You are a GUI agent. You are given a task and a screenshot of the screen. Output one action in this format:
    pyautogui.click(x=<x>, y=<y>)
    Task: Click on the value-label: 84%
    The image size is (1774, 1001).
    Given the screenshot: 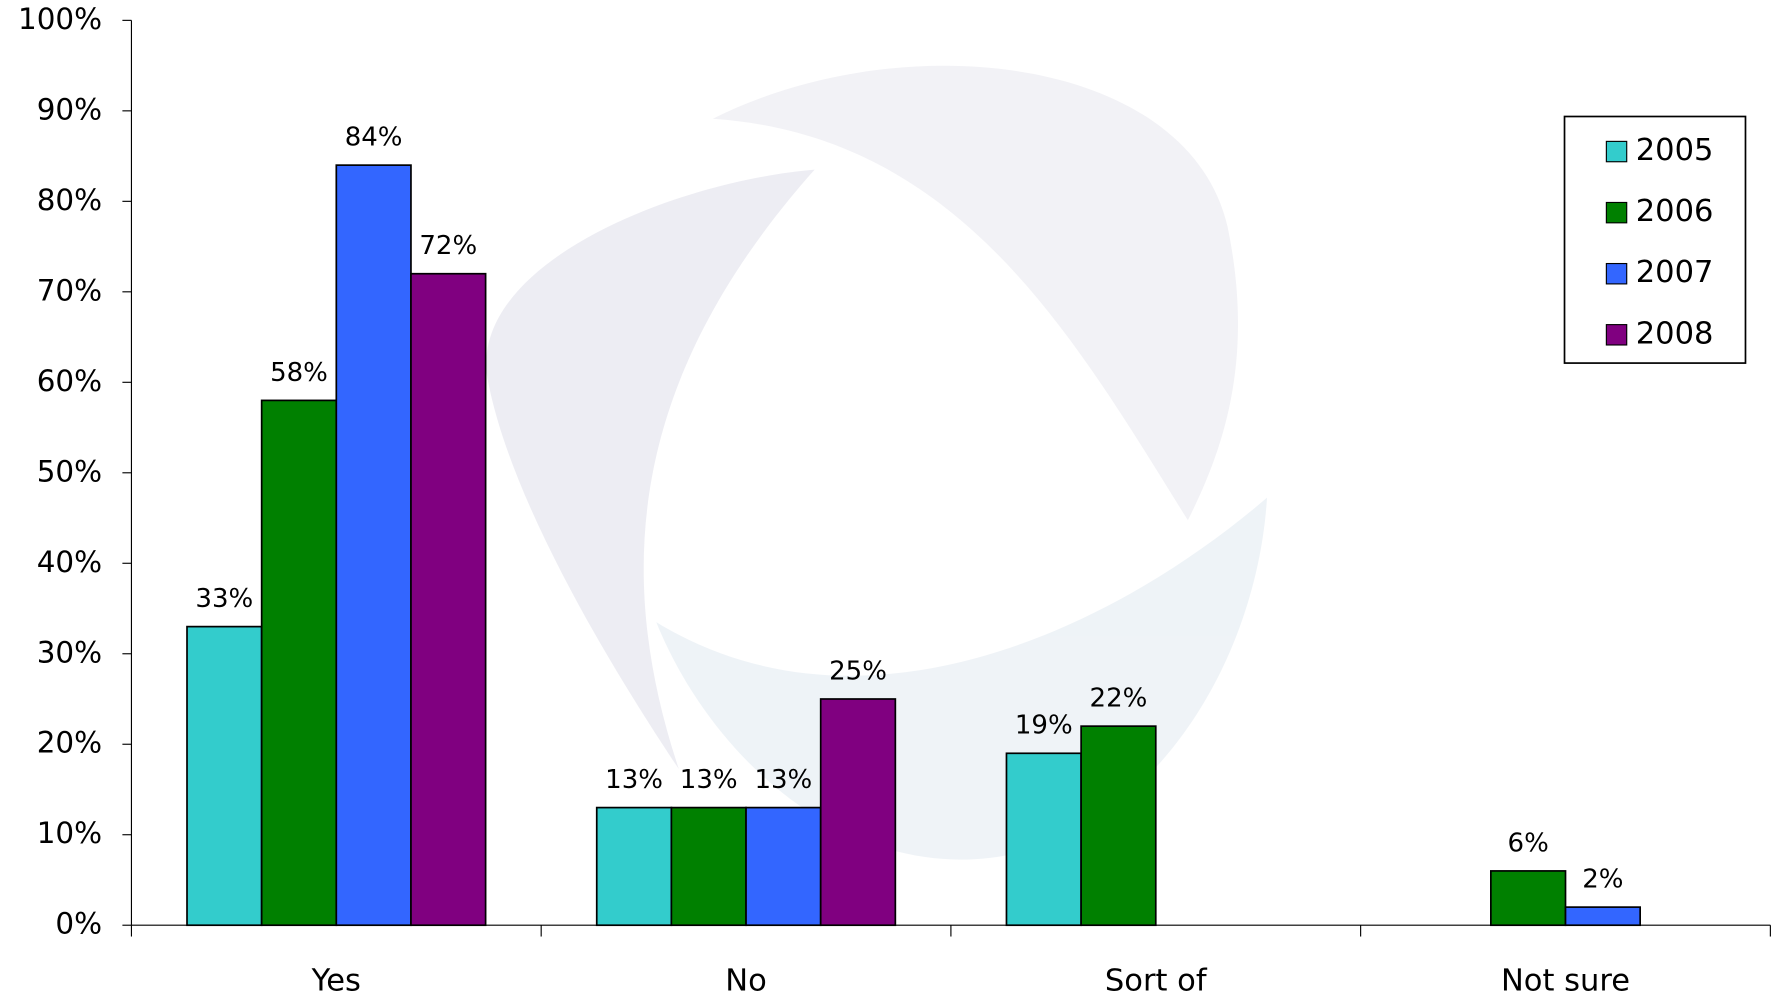 What is the action you would take?
    pyautogui.click(x=374, y=137)
    